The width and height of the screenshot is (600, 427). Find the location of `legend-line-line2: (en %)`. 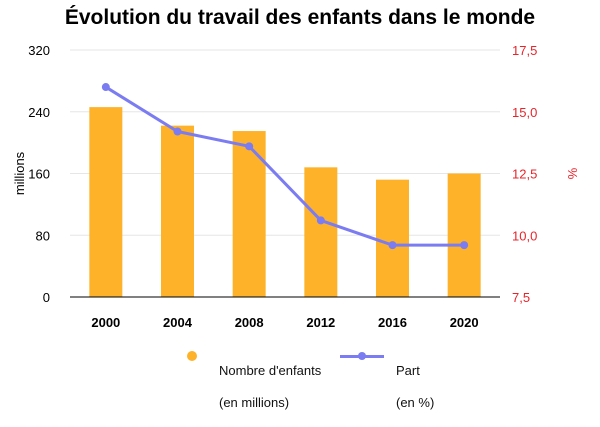

legend-line-line2: (en %) is located at coordinates (415, 402).